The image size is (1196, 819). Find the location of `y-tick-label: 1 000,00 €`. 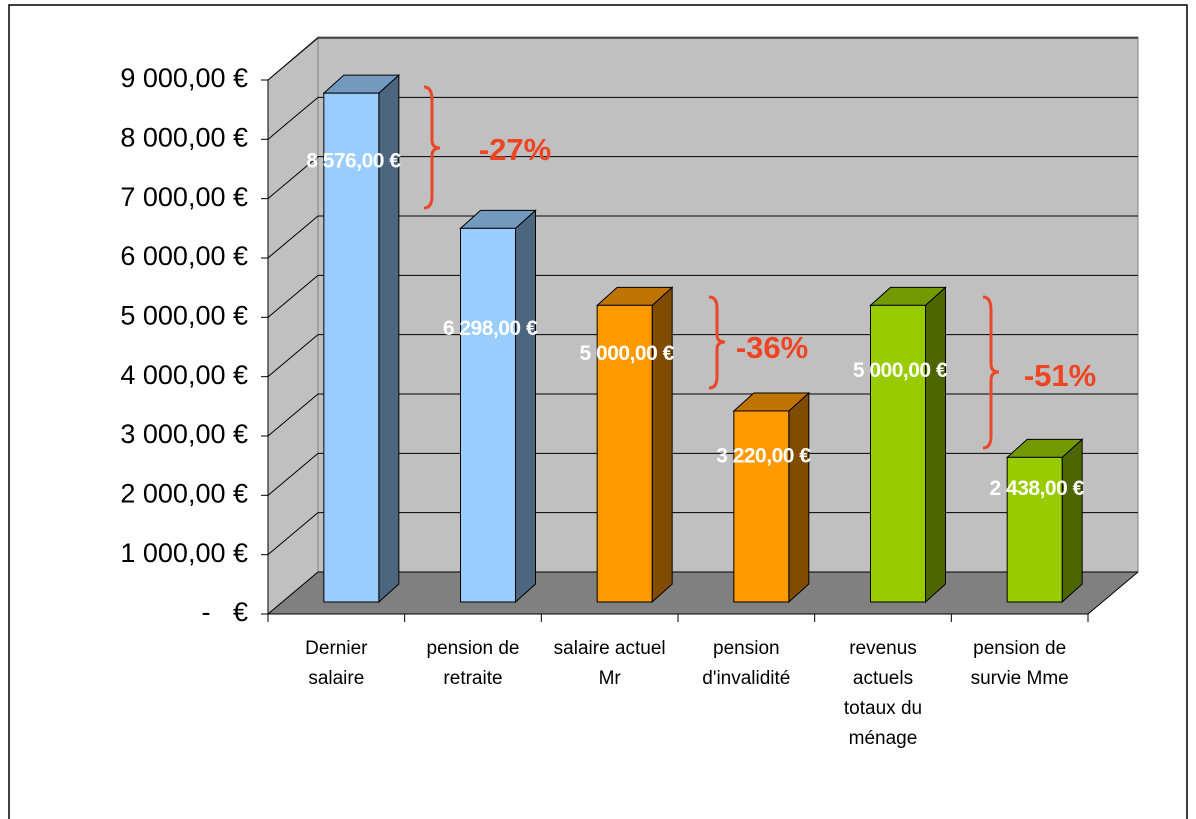

y-tick-label: 1 000,00 € is located at coordinates (184, 553).